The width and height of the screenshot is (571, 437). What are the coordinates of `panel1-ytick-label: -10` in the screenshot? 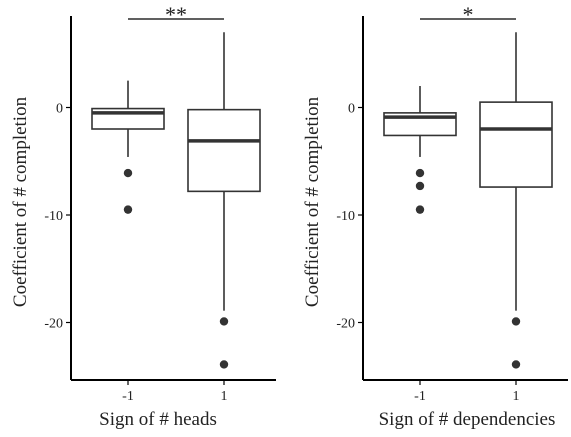 It's located at (53, 216).